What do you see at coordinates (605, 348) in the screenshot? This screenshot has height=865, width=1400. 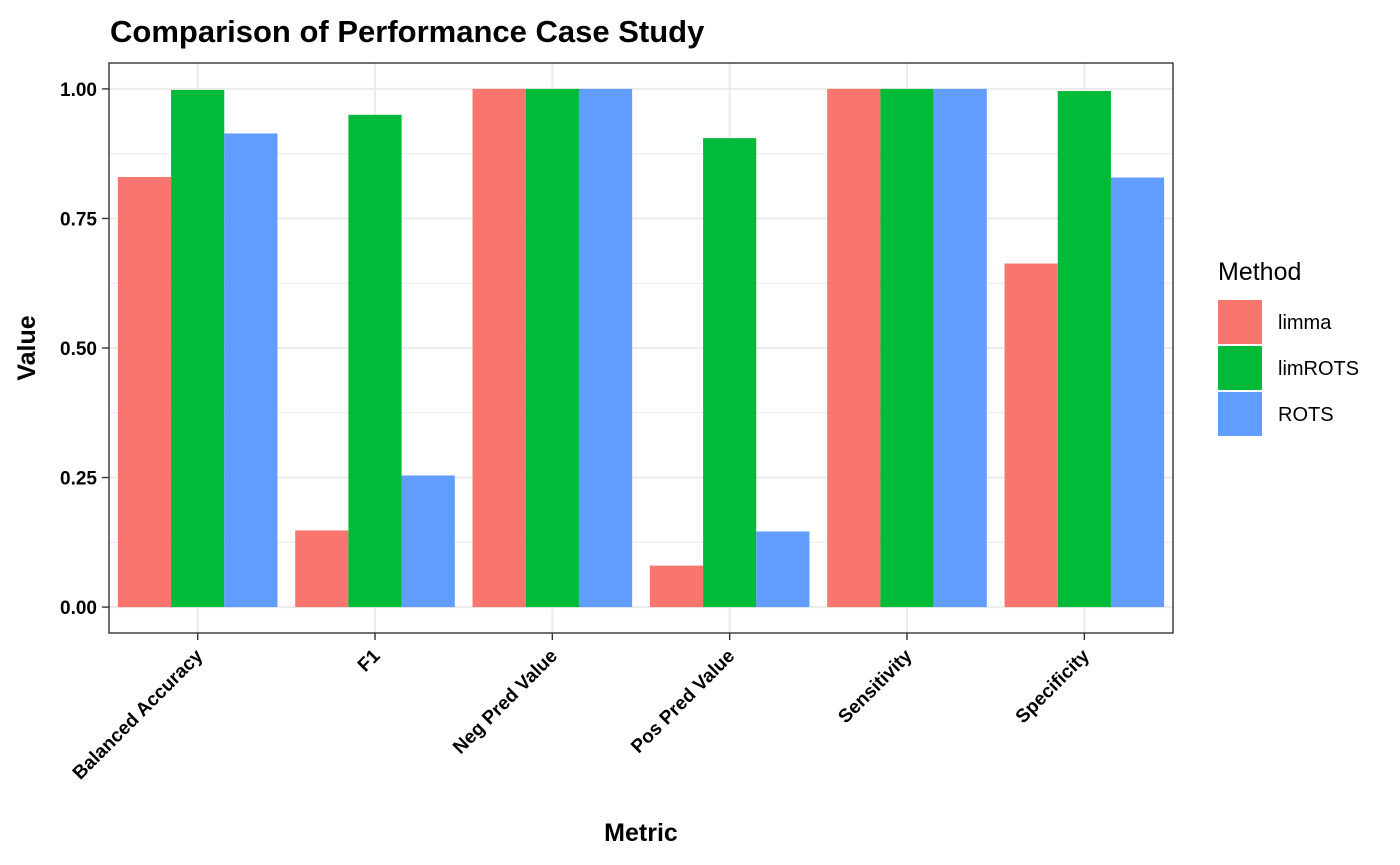 I see `bar-rots-neg-pred-value` at bounding box center [605, 348].